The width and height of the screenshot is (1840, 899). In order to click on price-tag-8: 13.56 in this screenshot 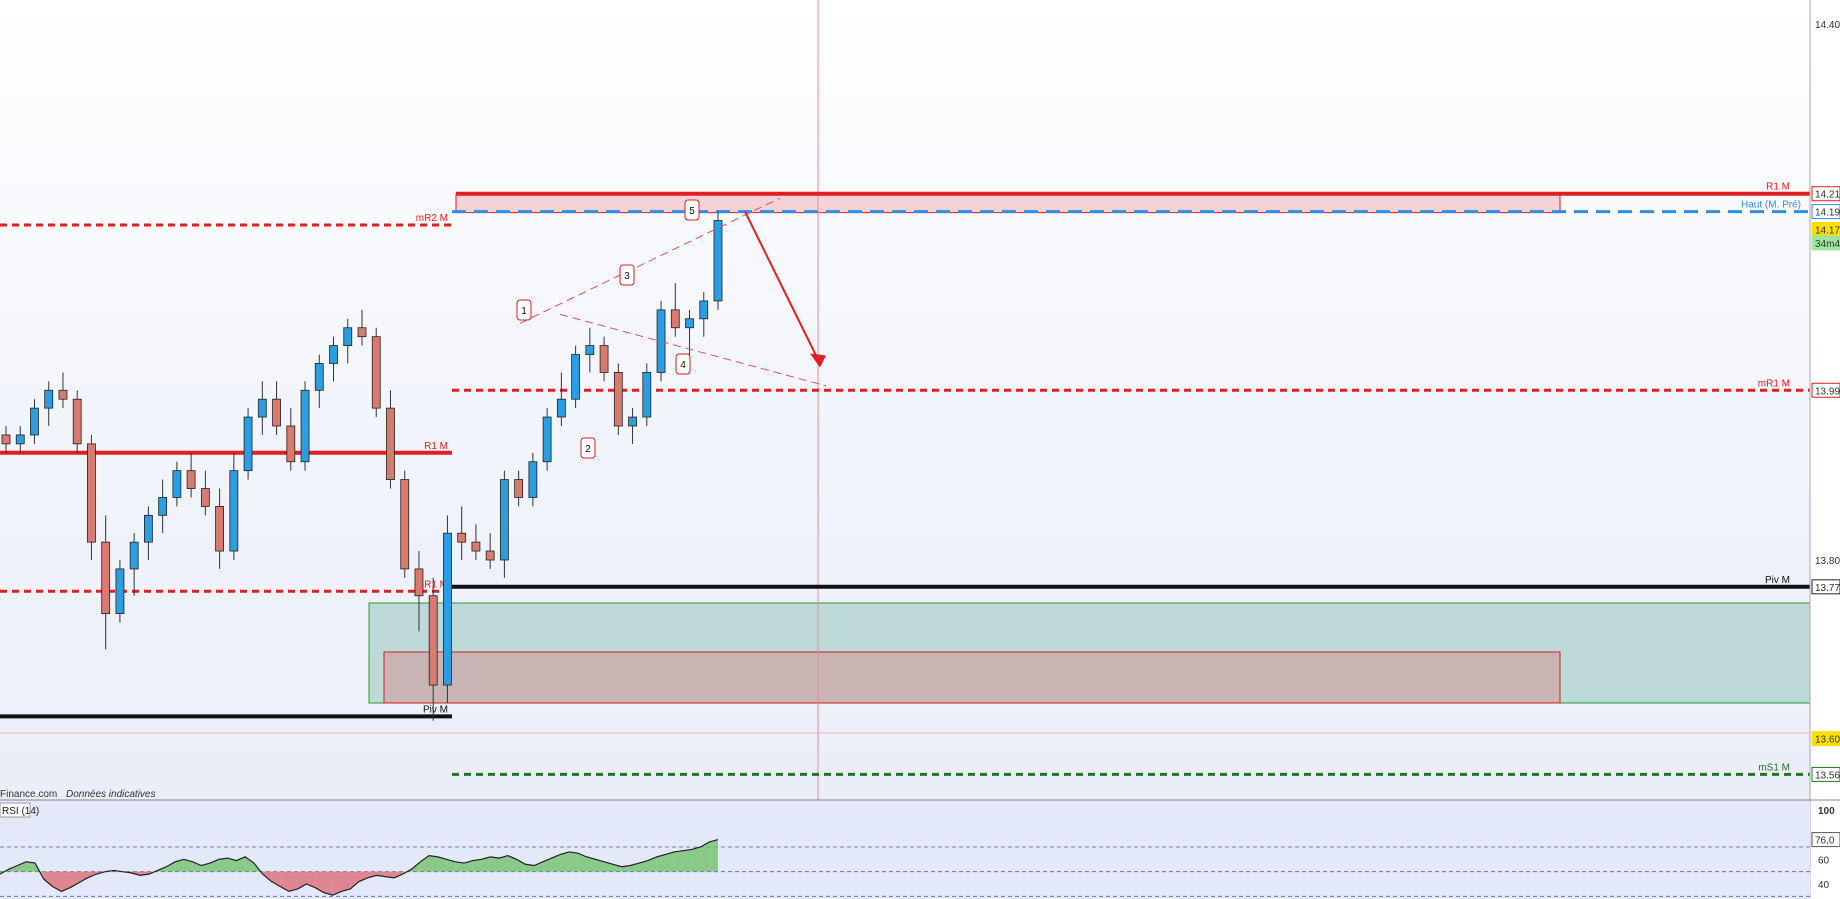, I will do `click(1827, 775)`.